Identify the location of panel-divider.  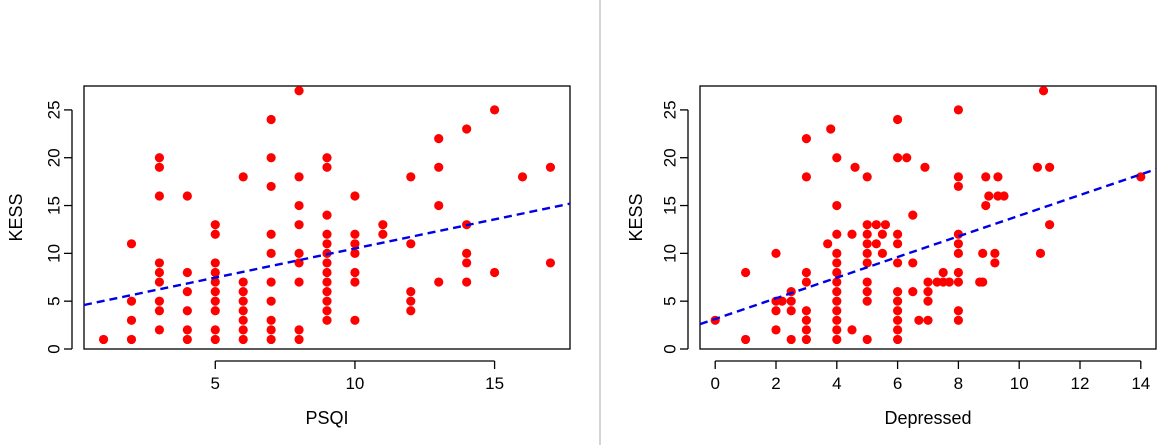
(600, 222).